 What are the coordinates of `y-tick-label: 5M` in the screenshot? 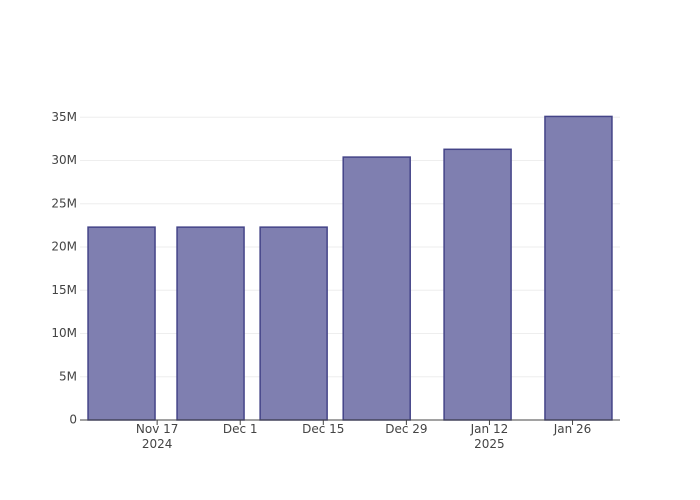 It's located at (68, 376).